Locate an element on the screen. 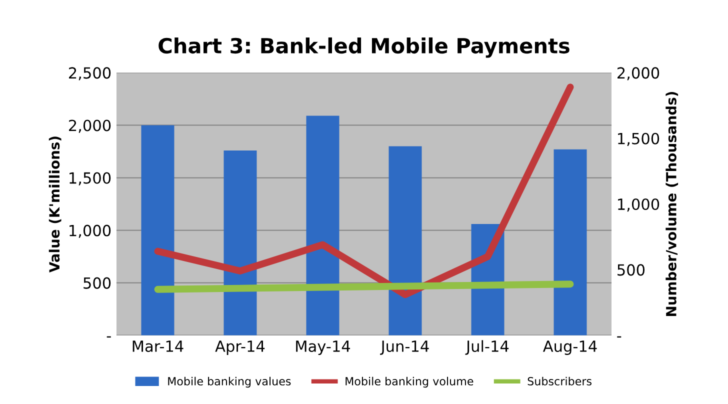  y2-tick-label: 500 is located at coordinates (631, 270).